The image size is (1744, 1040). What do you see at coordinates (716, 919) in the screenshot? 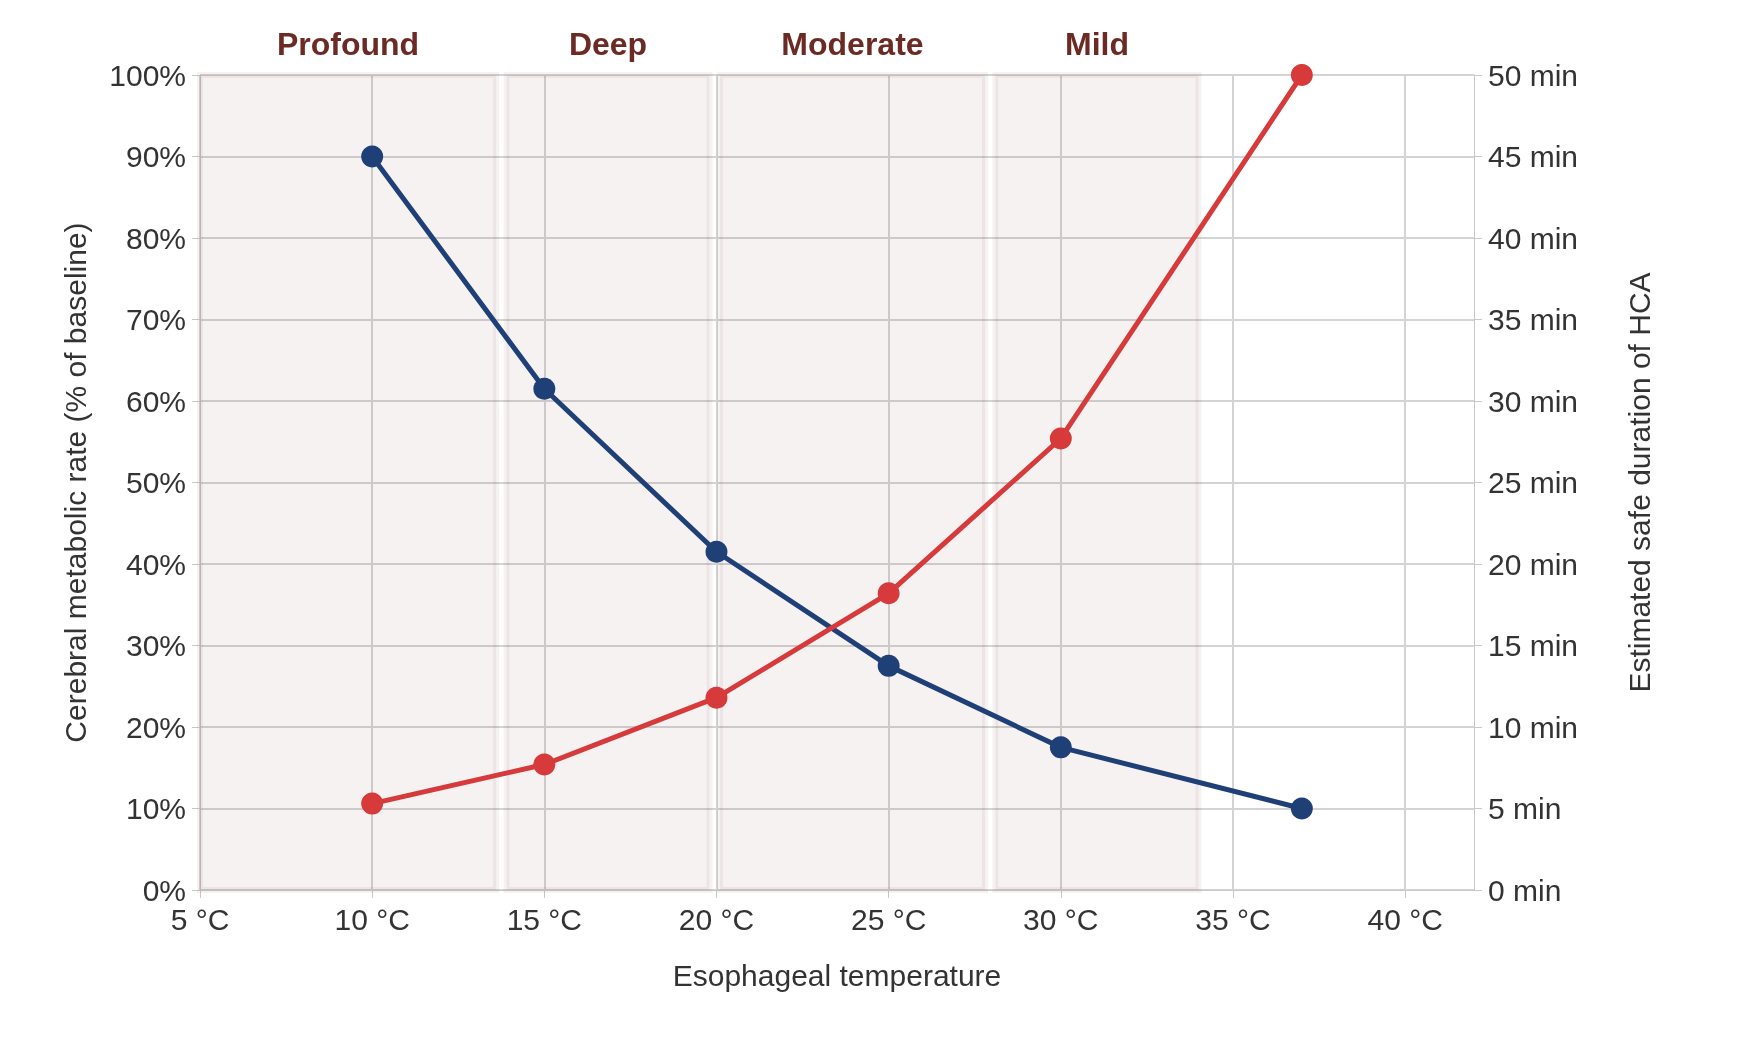
I see `x-tick-label: 20 °C` at bounding box center [716, 919].